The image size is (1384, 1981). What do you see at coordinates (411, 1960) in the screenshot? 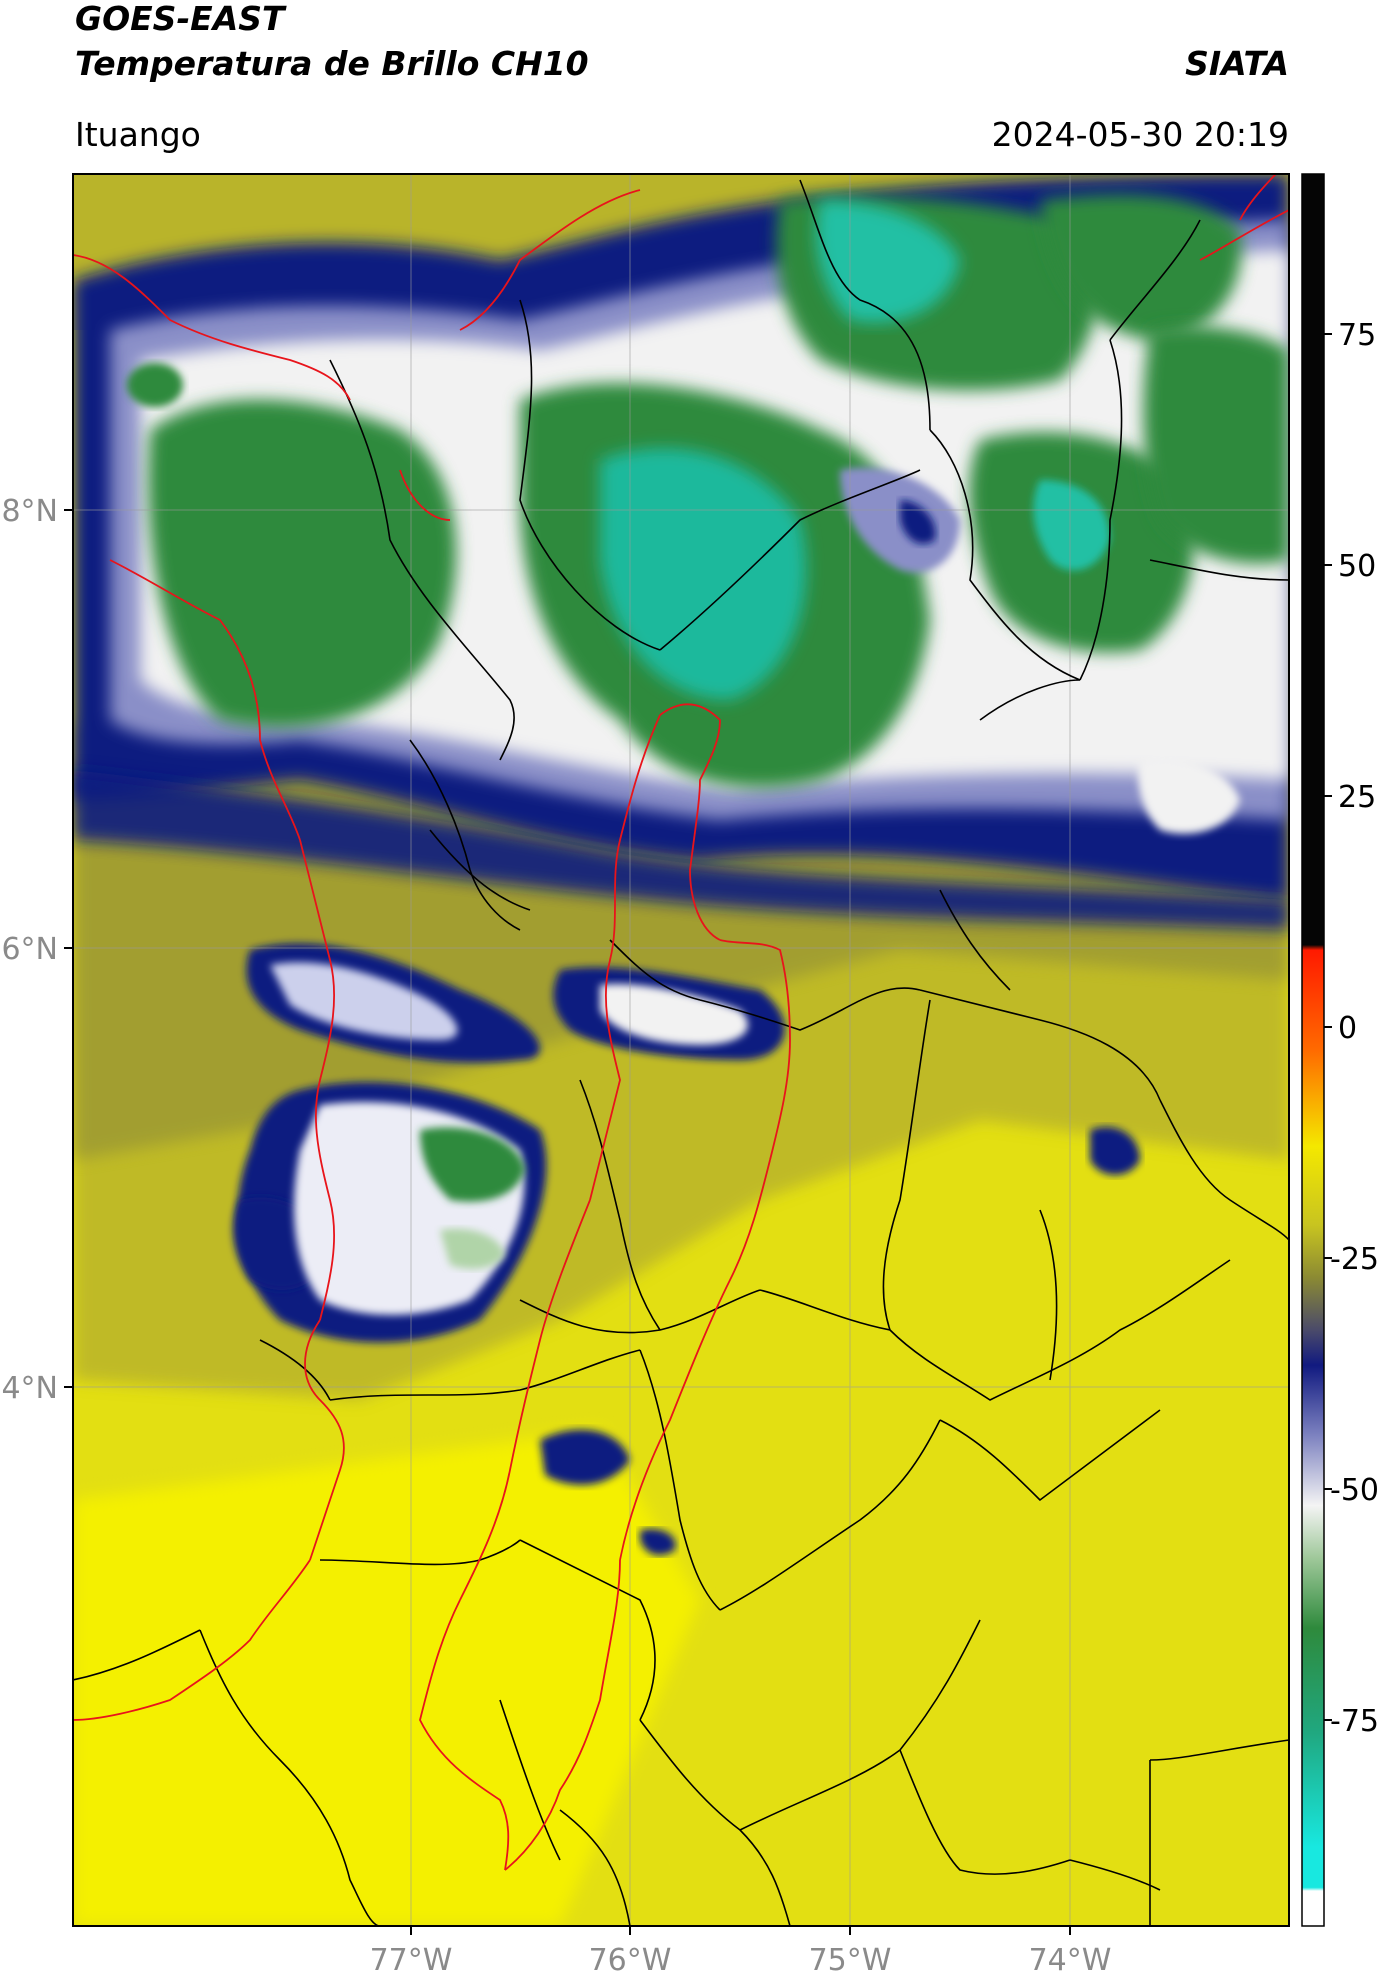
I see `lon-tick-label: 77°W` at bounding box center [411, 1960].